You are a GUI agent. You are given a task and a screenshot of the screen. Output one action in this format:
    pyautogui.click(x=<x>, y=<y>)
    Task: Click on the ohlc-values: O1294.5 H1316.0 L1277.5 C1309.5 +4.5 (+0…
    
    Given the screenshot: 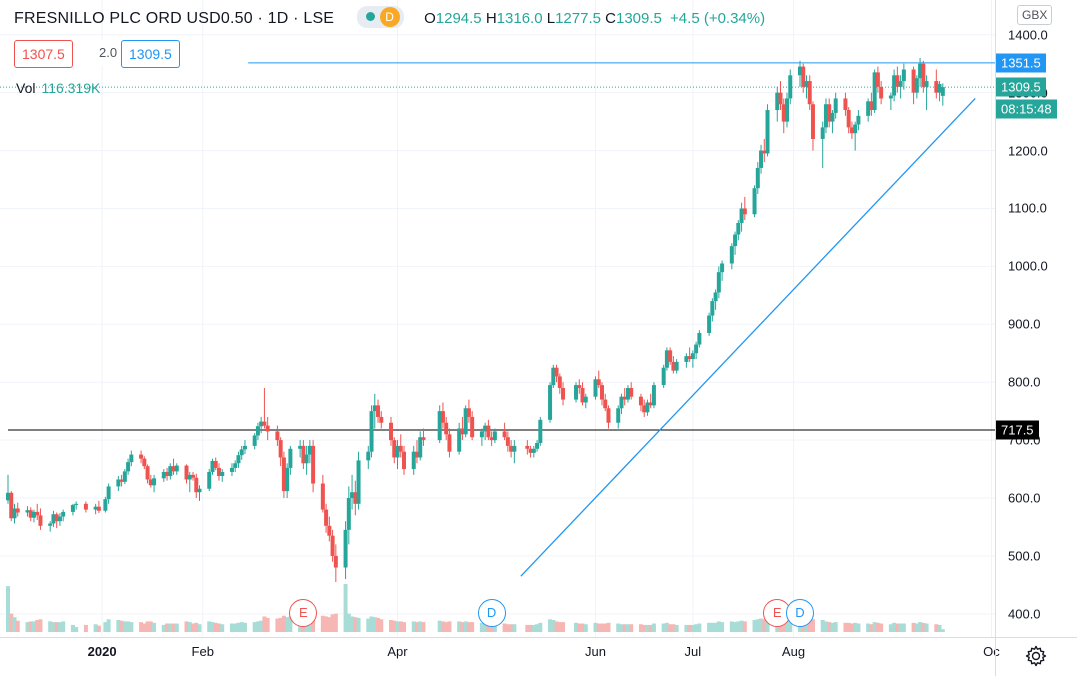 What is the action you would take?
    pyautogui.click(x=594, y=18)
    